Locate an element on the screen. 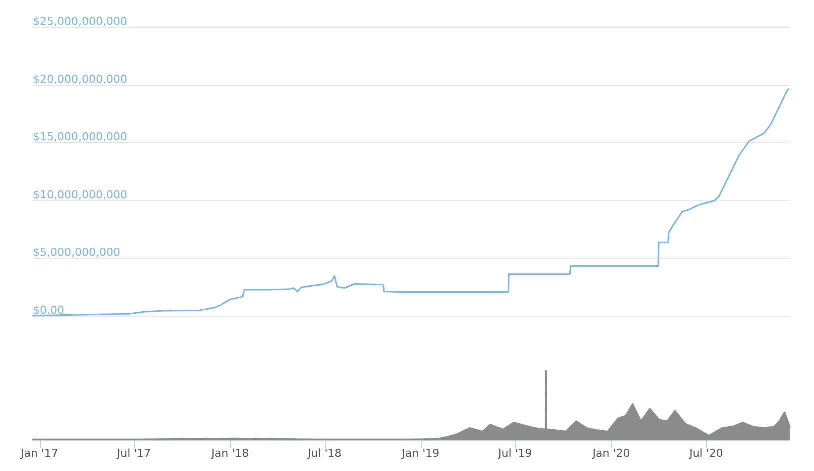 This screenshot has height=471, width=814. y-tick-label: $5,000,000,000 is located at coordinates (76, 253).